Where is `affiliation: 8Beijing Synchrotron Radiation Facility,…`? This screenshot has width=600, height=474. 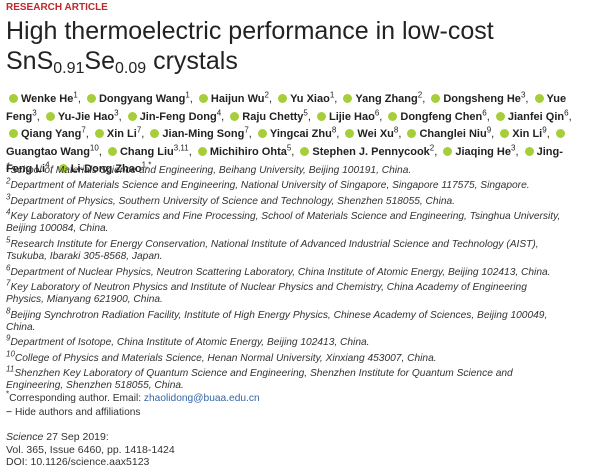
affiliation: 8Beijing Synchrotron Radiation Facility,… is located at coordinates (286, 321).